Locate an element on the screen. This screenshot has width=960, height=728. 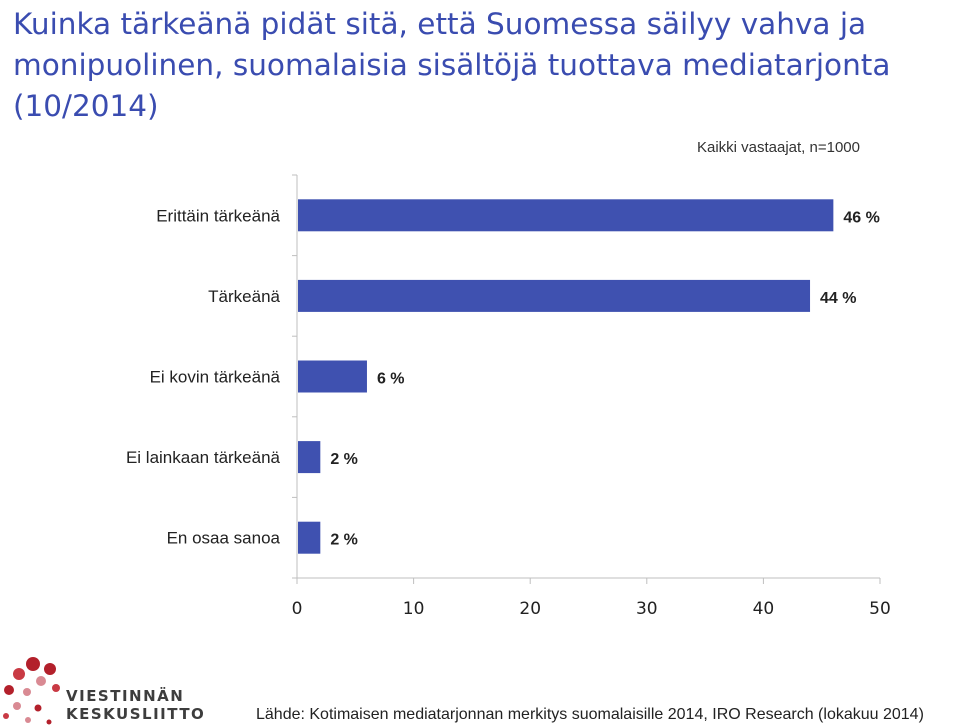
logo-dots-icon is located at coordinates (31, 691).